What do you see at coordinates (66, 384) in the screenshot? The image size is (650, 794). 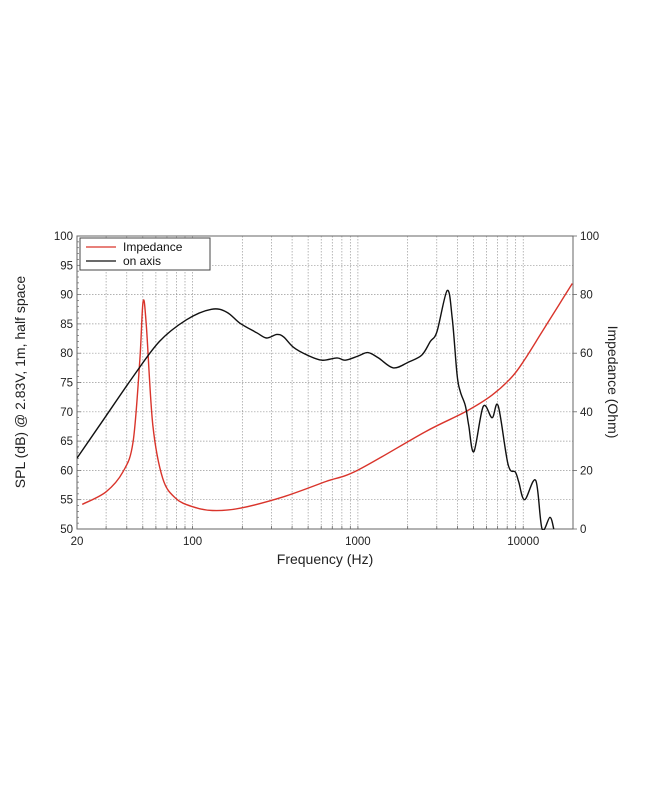 I see `y-tick-label: 75` at bounding box center [66, 384].